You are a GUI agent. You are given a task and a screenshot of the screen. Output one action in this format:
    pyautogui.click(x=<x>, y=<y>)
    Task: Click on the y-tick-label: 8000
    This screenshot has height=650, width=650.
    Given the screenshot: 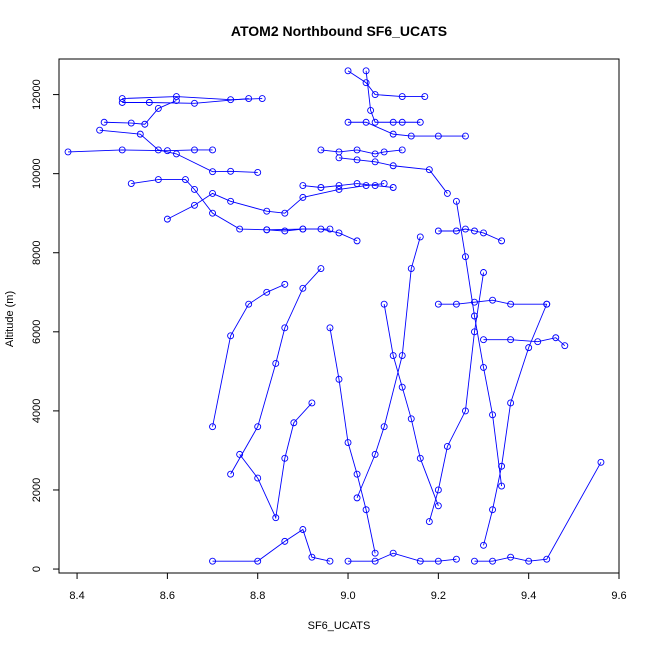 What is the action you would take?
    pyautogui.click(x=37, y=252)
    